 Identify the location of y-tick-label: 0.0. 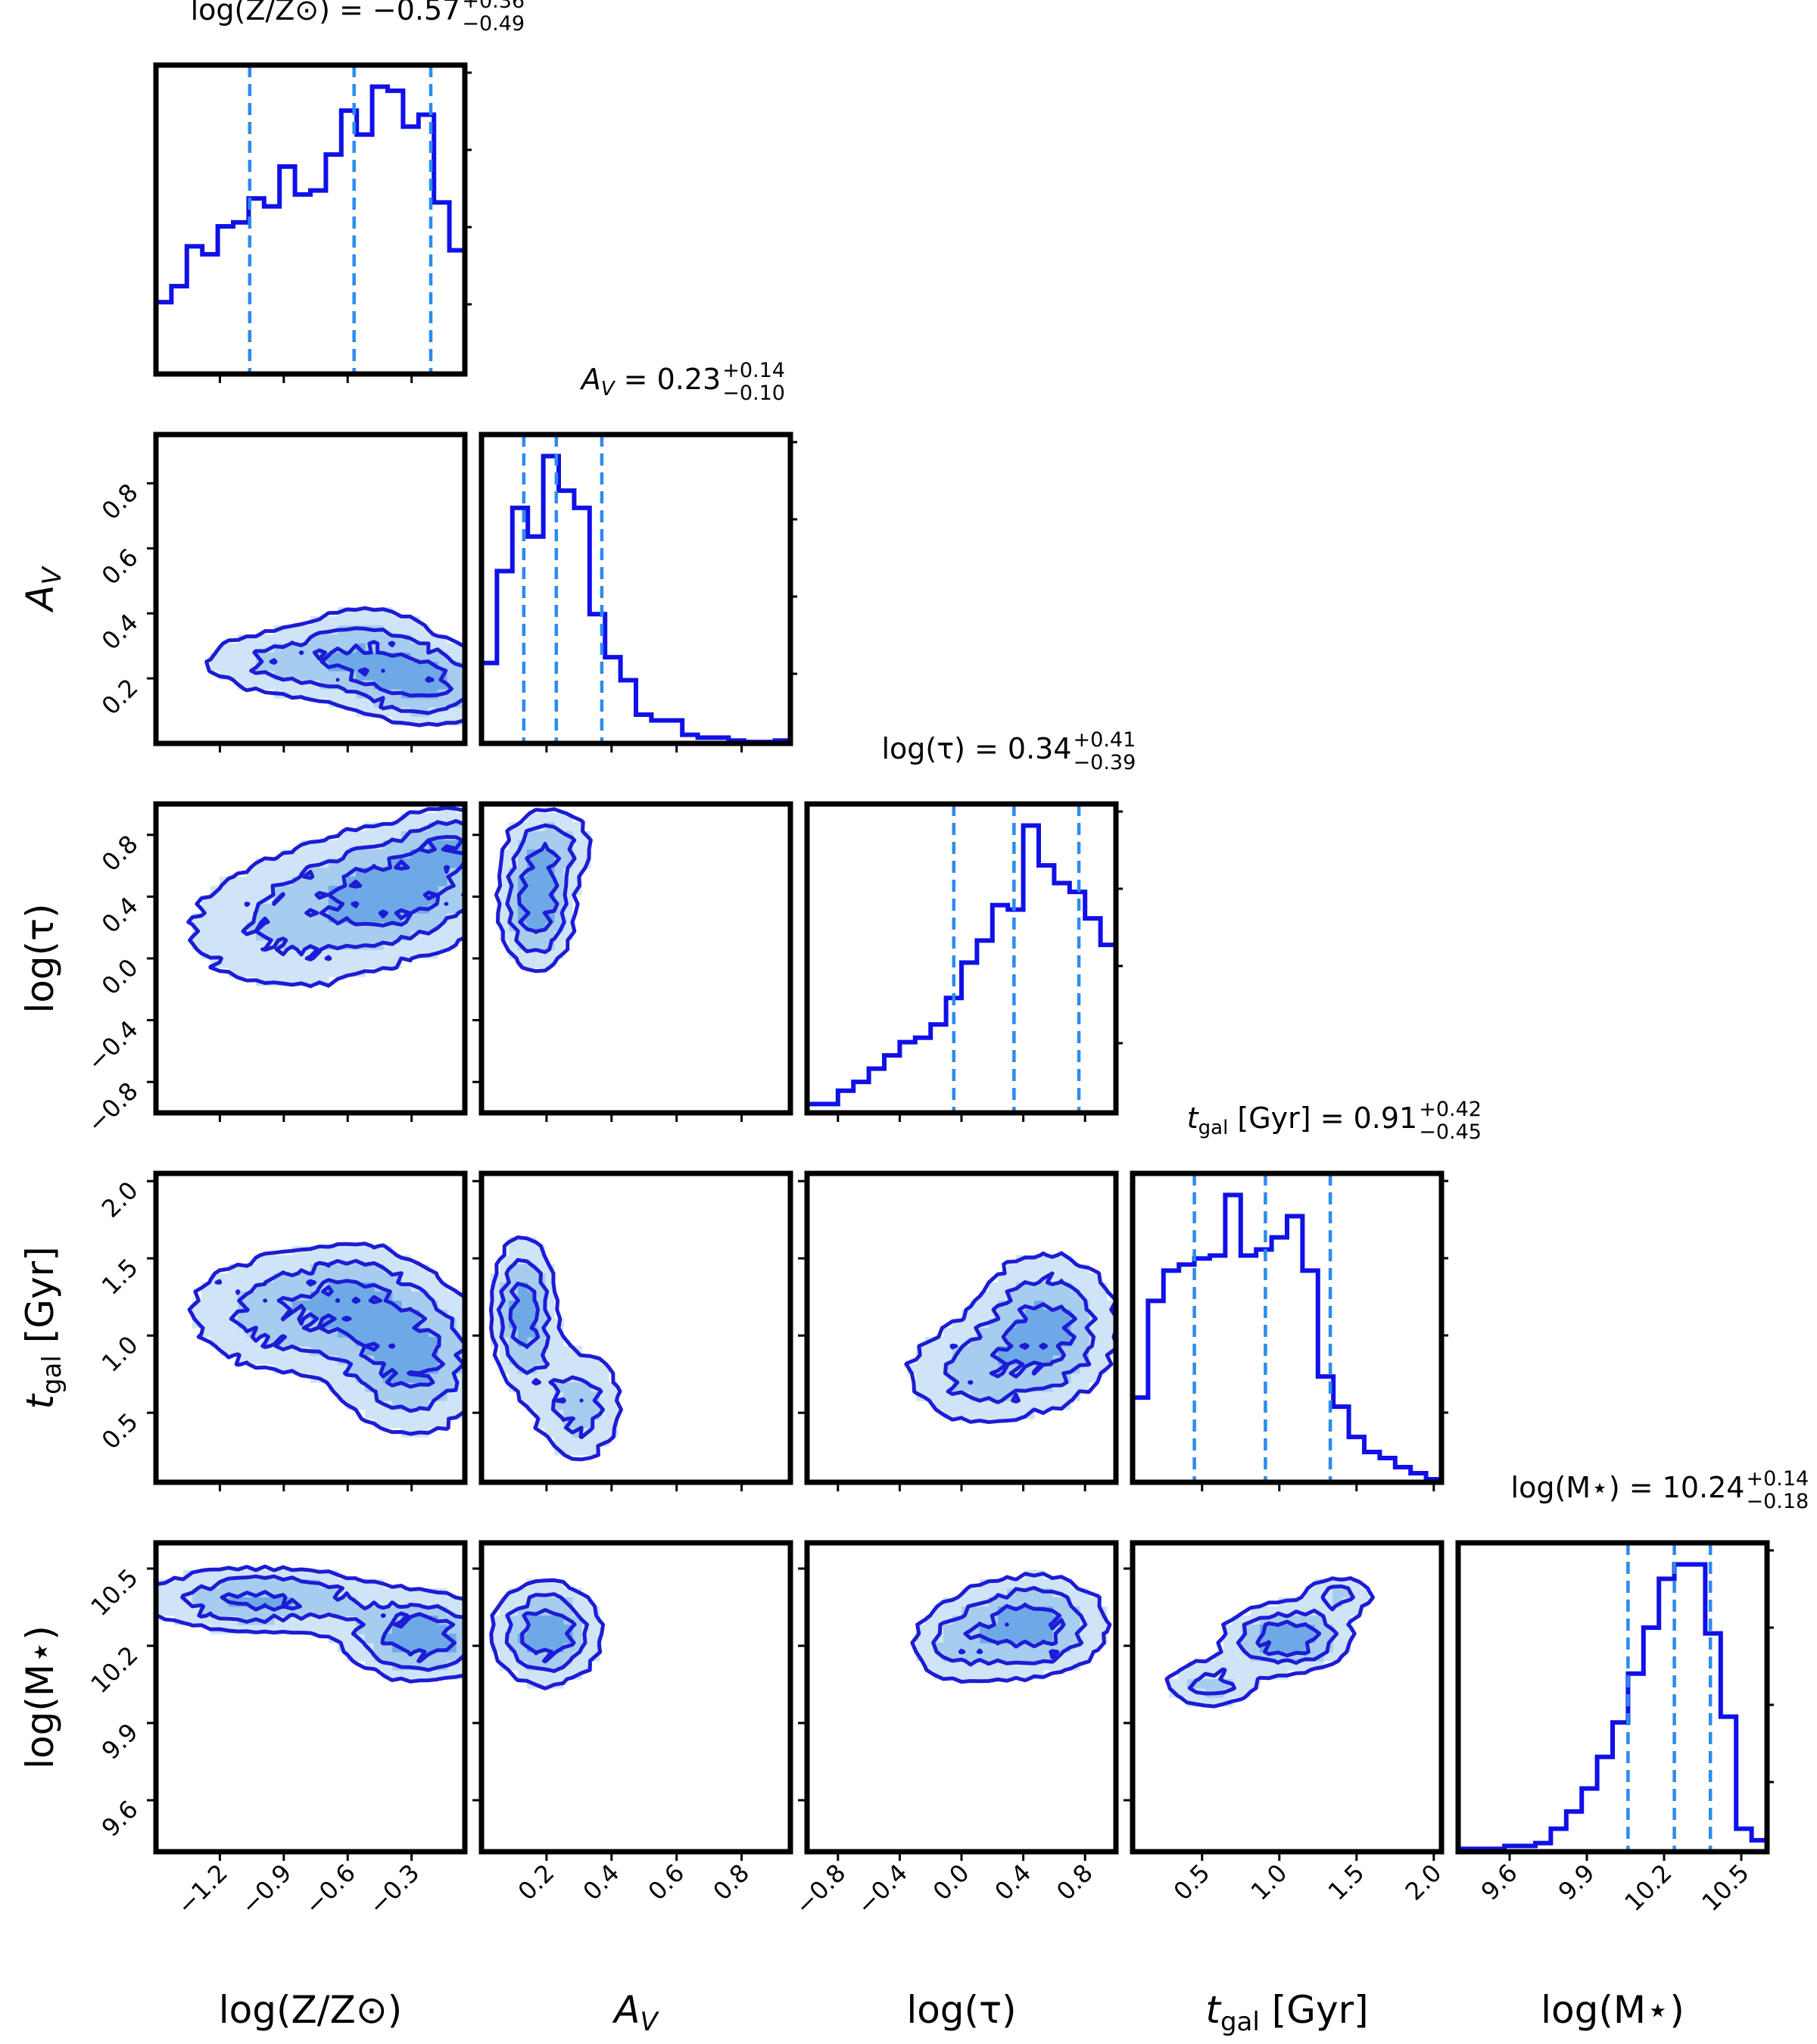
(120, 977).